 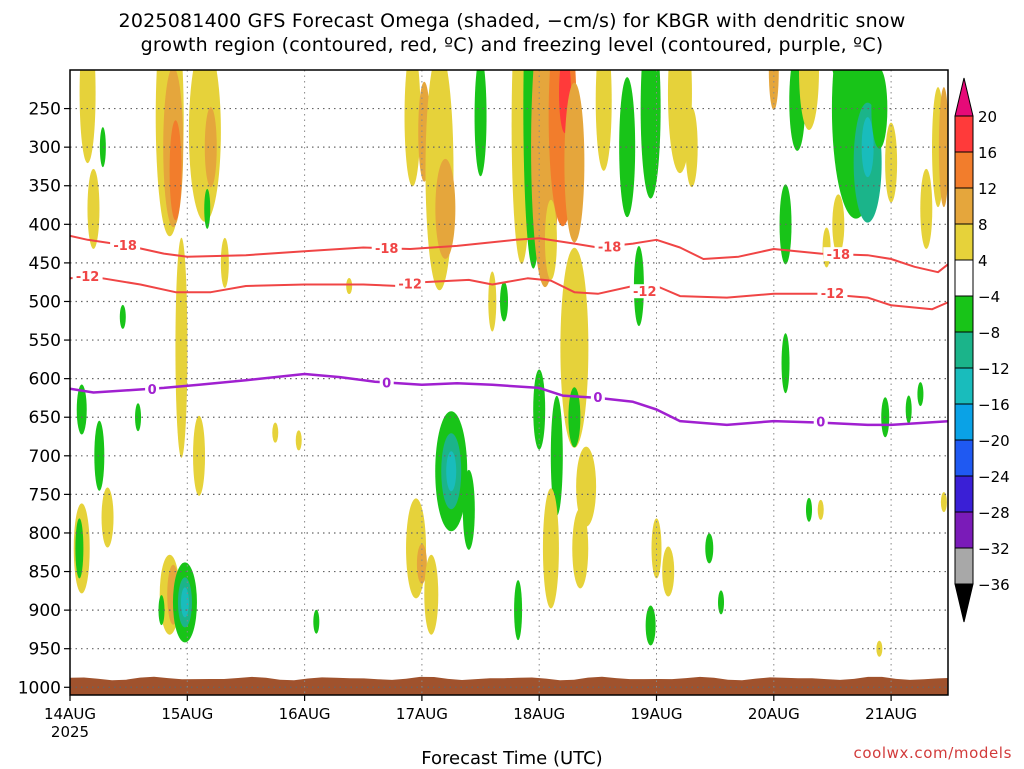 What do you see at coordinates (983, 261) in the screenshot?
I see `colorbar-label: 4` at bounding box center [983, 261].